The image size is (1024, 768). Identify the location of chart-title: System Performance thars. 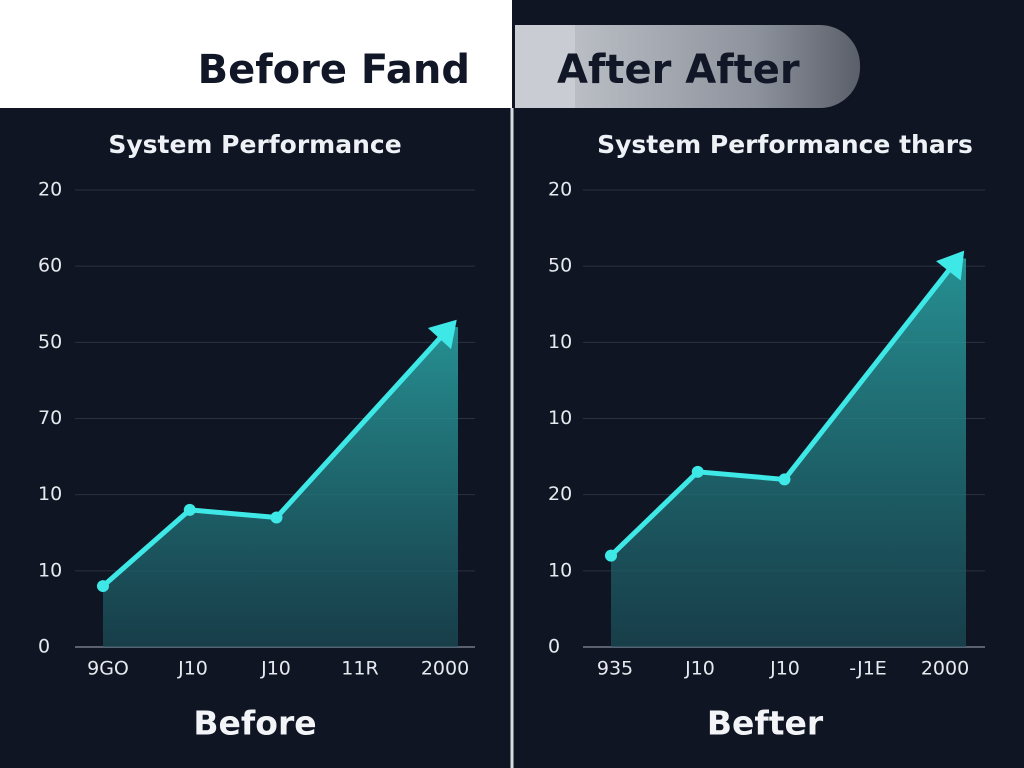
(785, 144).